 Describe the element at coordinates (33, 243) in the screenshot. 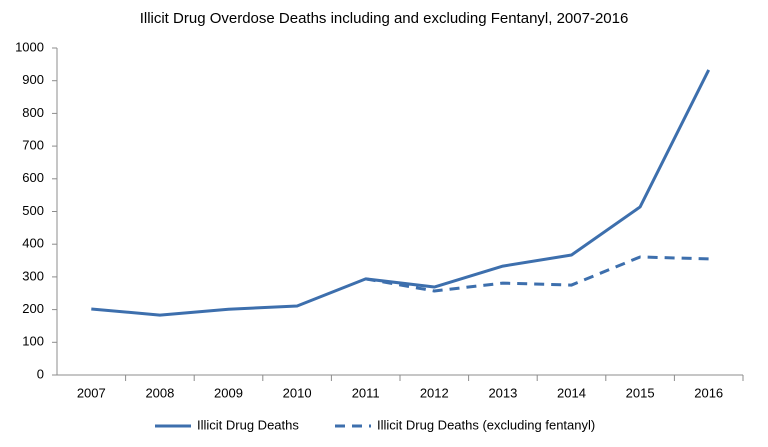

I see `y-tick-label: 400` at that location.